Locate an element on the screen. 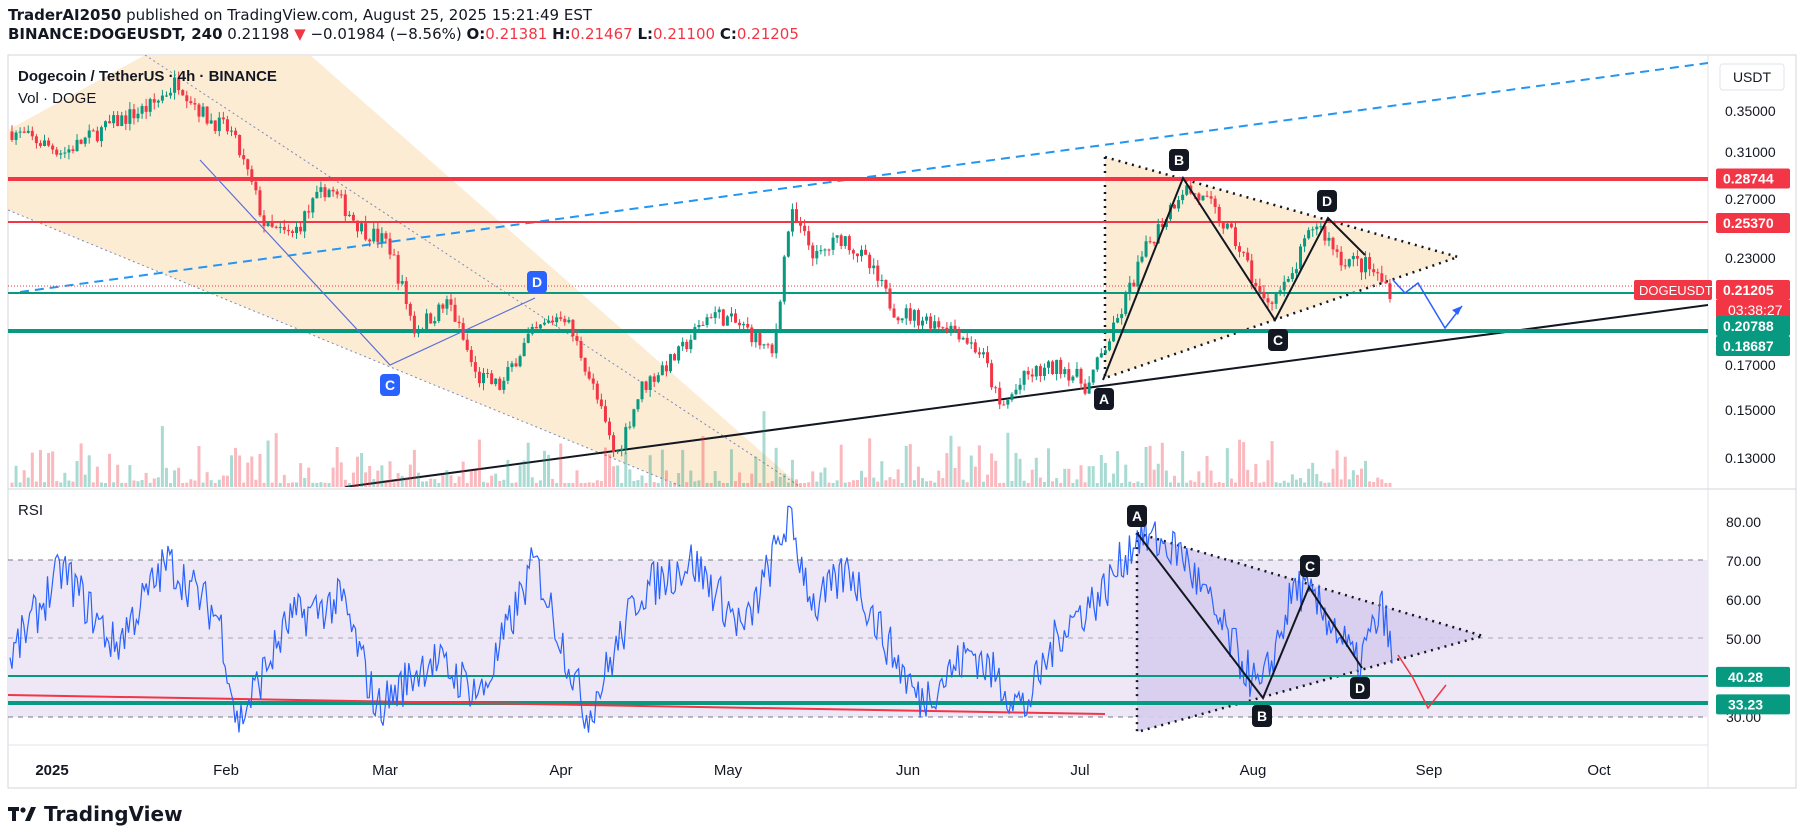 The width and height of the screenshot is (1806, 834). chart-title: Dogecoin / TetherUS · 4h · BINANCE is located at coordinates (147, 76).